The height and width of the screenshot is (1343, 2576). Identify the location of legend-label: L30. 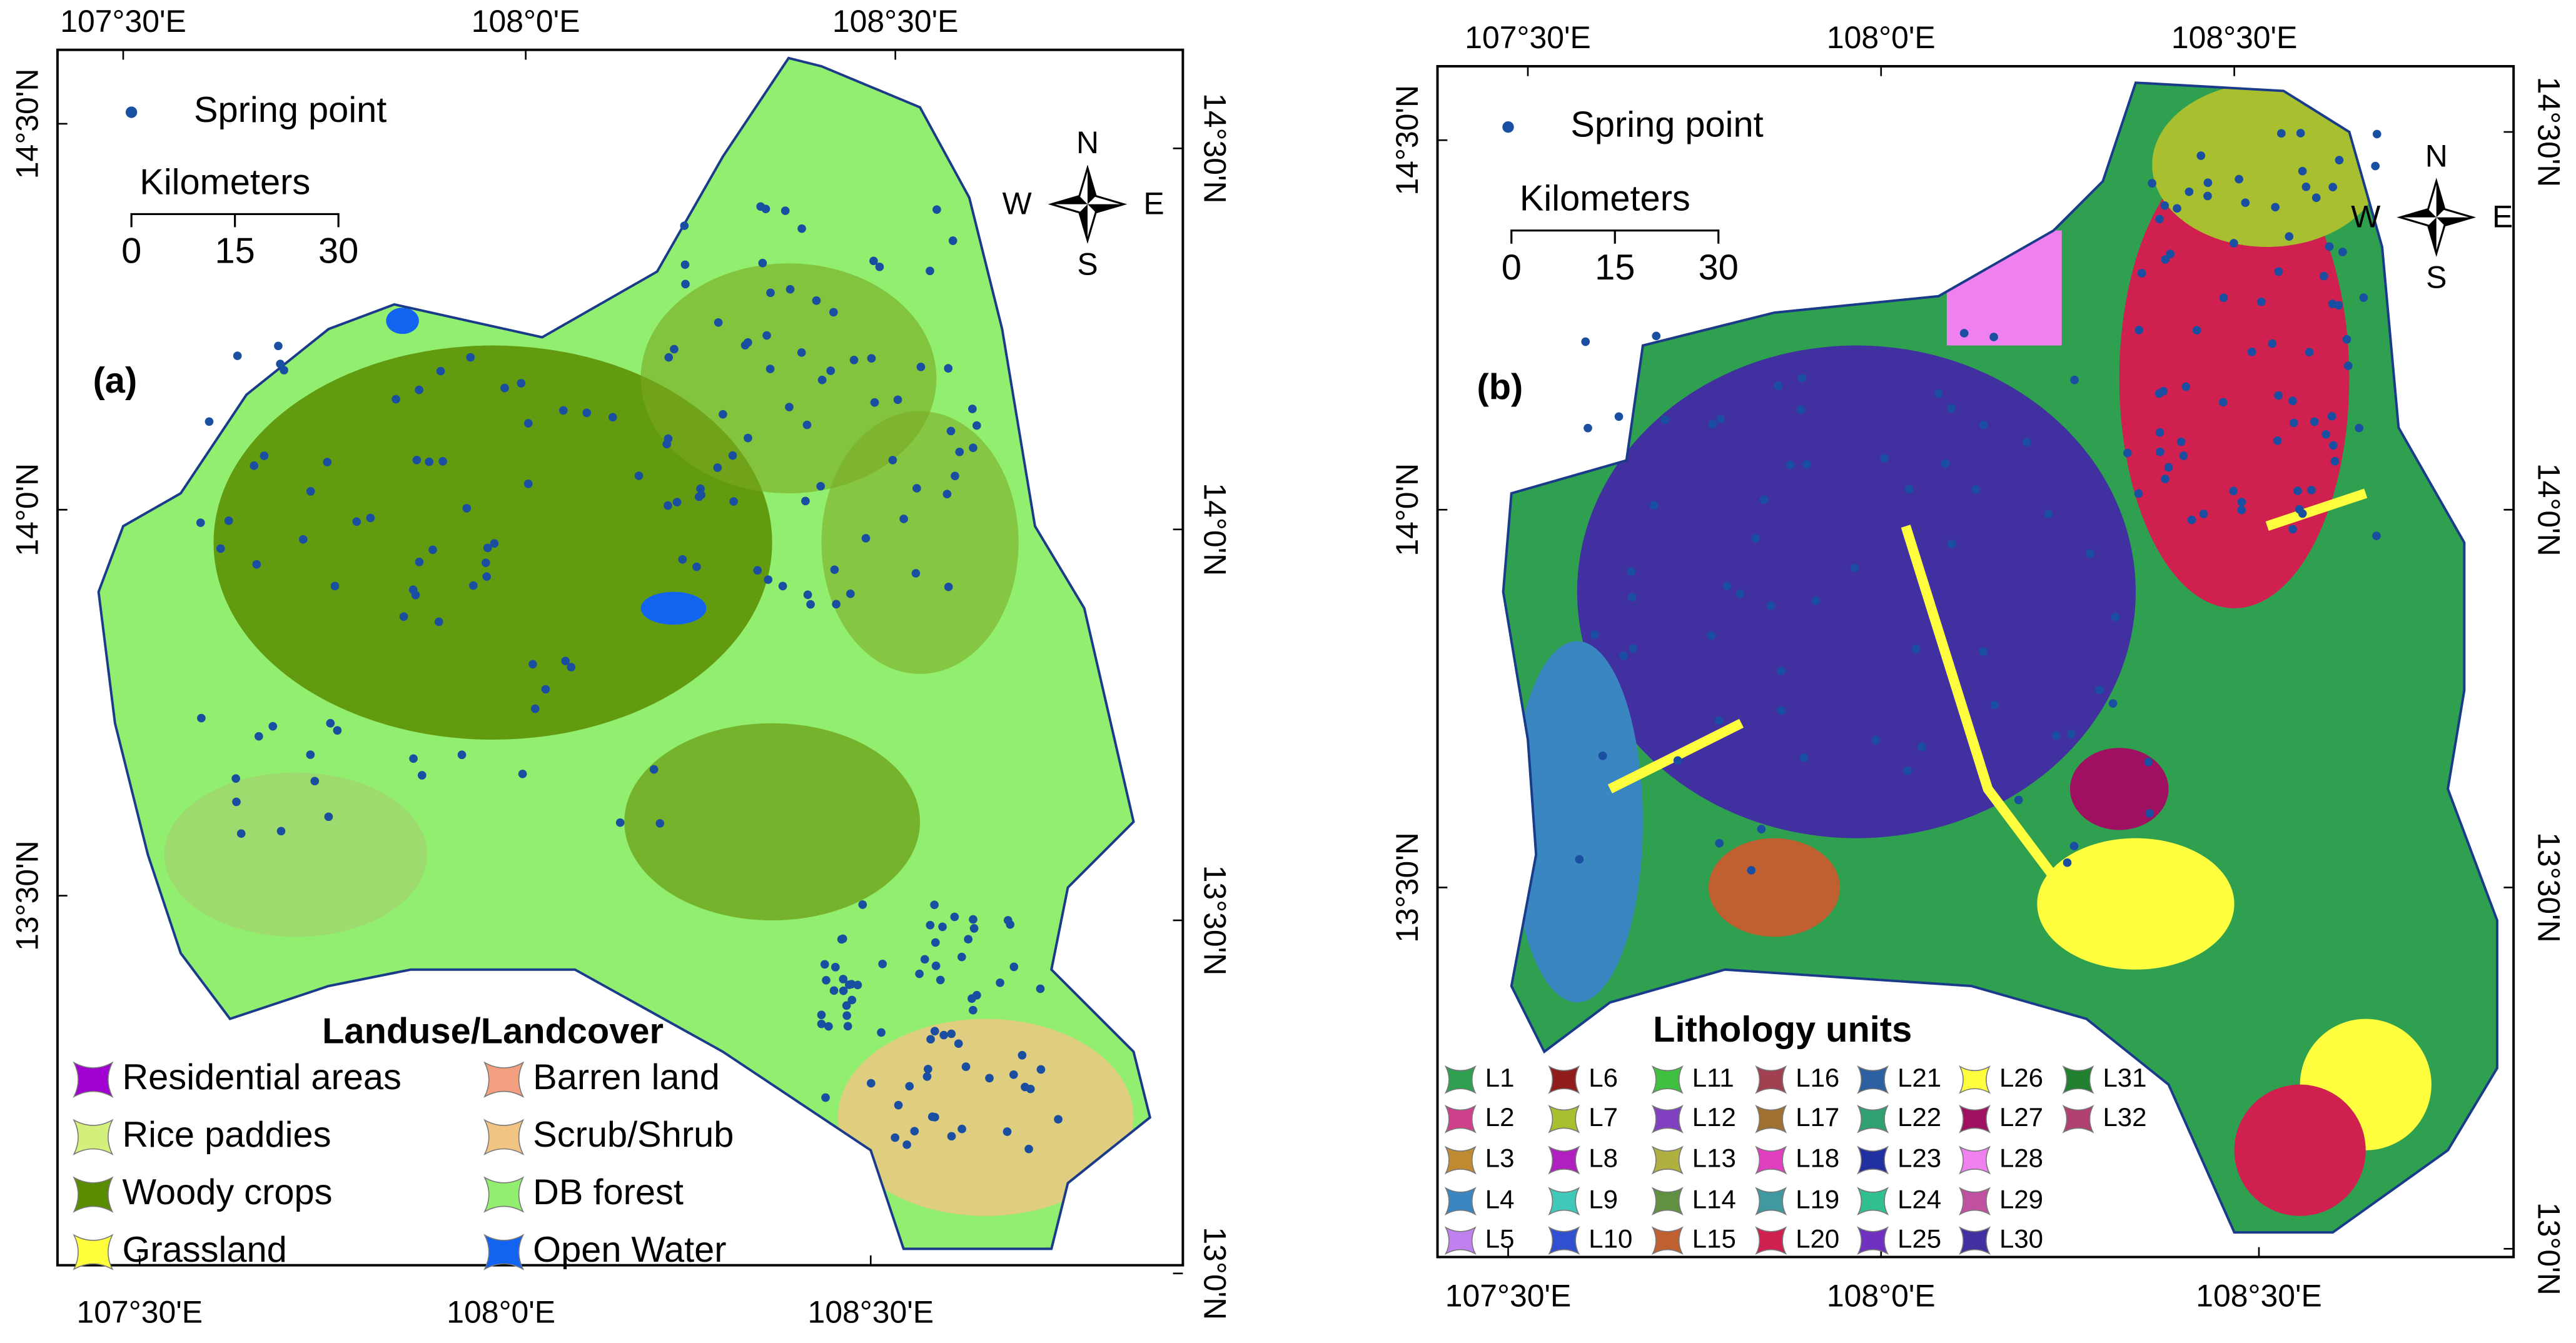
(2021, 1238).